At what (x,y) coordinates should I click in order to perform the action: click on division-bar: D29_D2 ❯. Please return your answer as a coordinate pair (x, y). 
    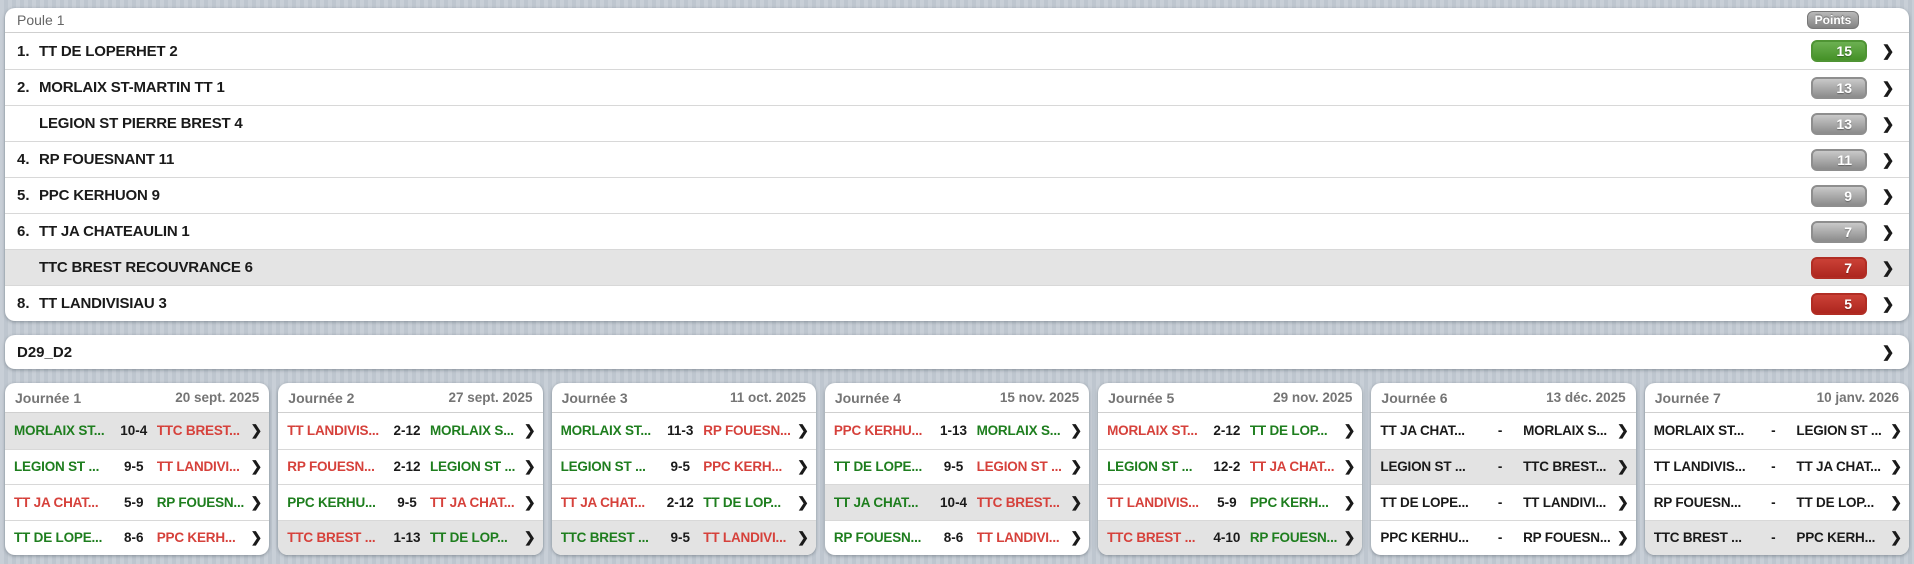
    Looking at the image, I should click on (957, 352).